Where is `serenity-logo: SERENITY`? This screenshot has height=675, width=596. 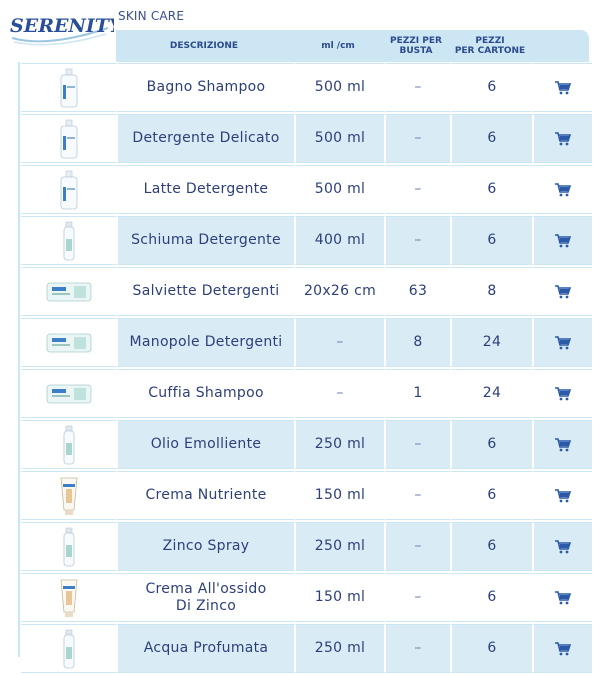
serenity-logo: SERENITY is located at coordinates (61, 28).